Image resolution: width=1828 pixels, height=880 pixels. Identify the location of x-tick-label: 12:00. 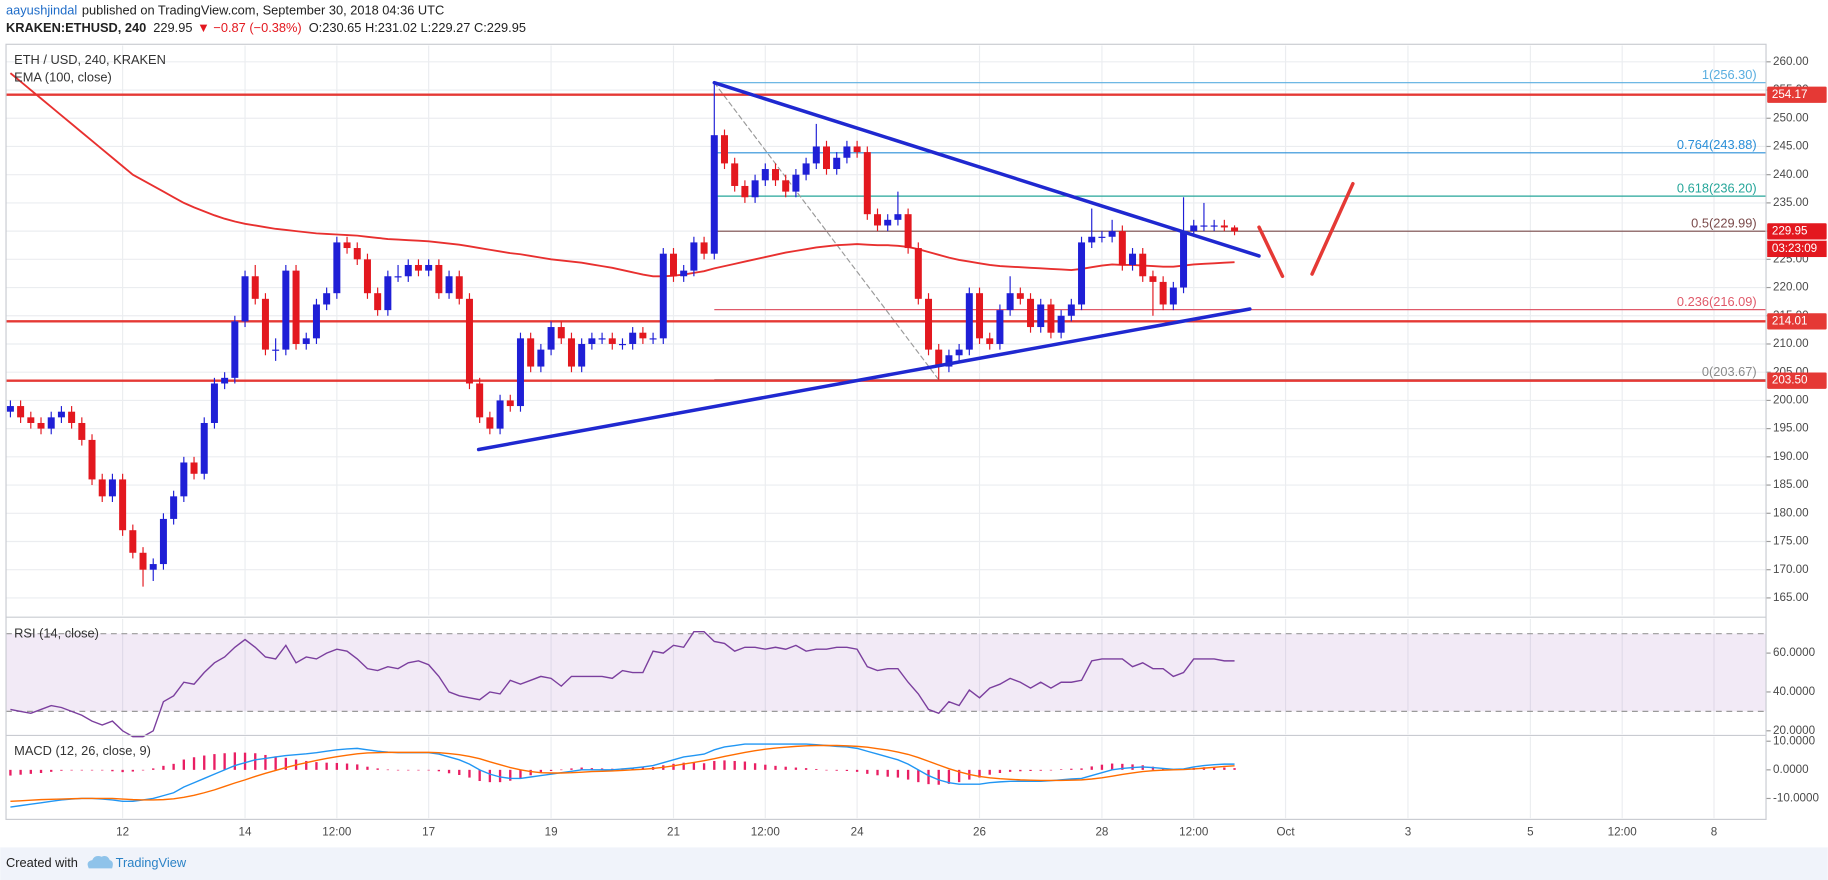
(337, 831).